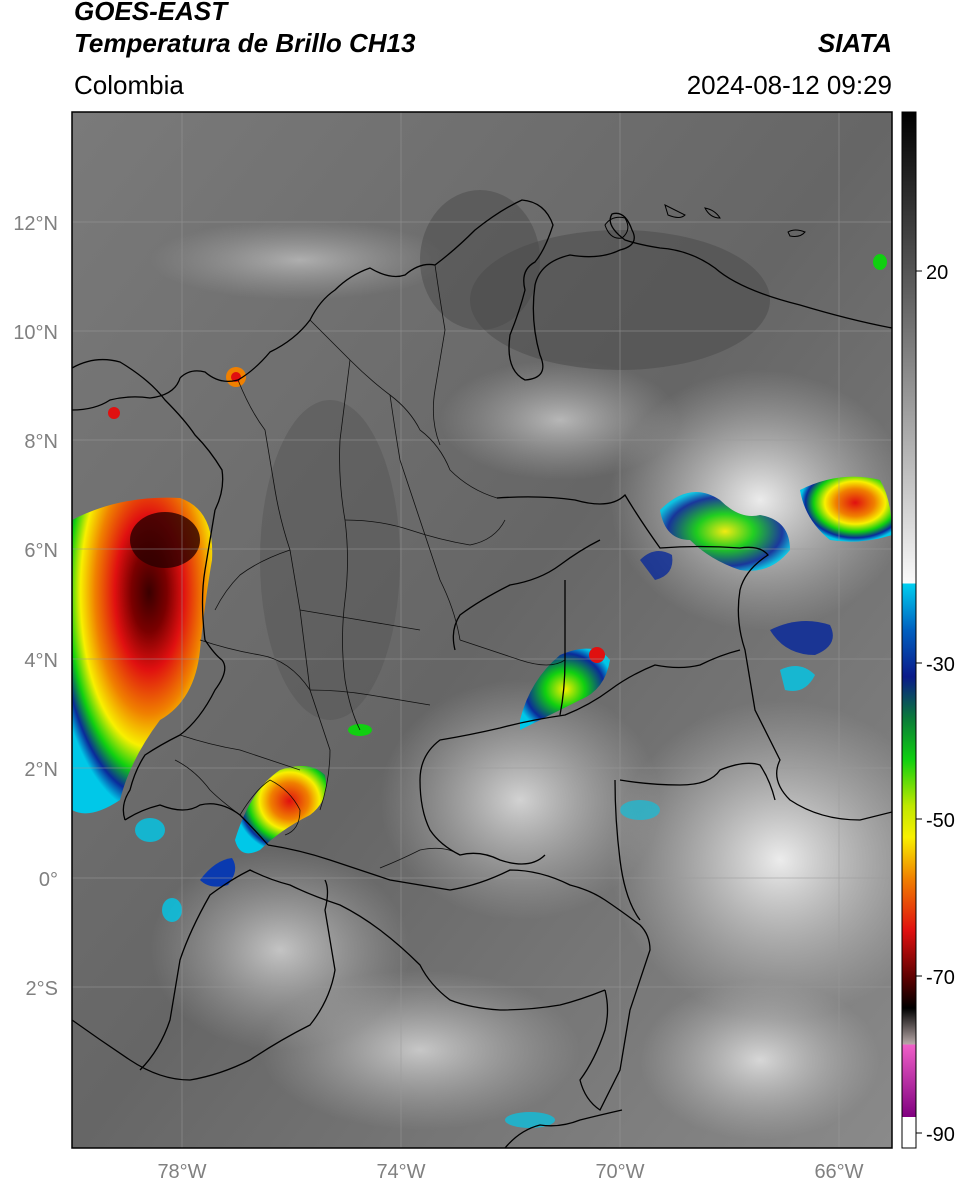  Describe the element at coordinates (789, 85) in the screenshot. I see `datetime-label: 2024-08-12 09:29` at that location.